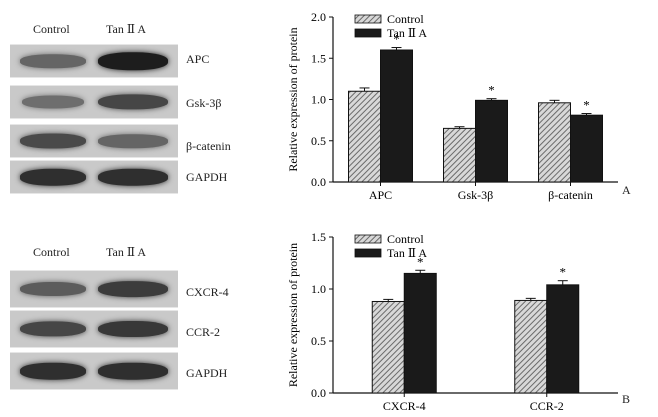  Describe the element at coordinates (207, 177) in the screenshot. I see `blot-label-gapdh-a: GAPDH` at that location.